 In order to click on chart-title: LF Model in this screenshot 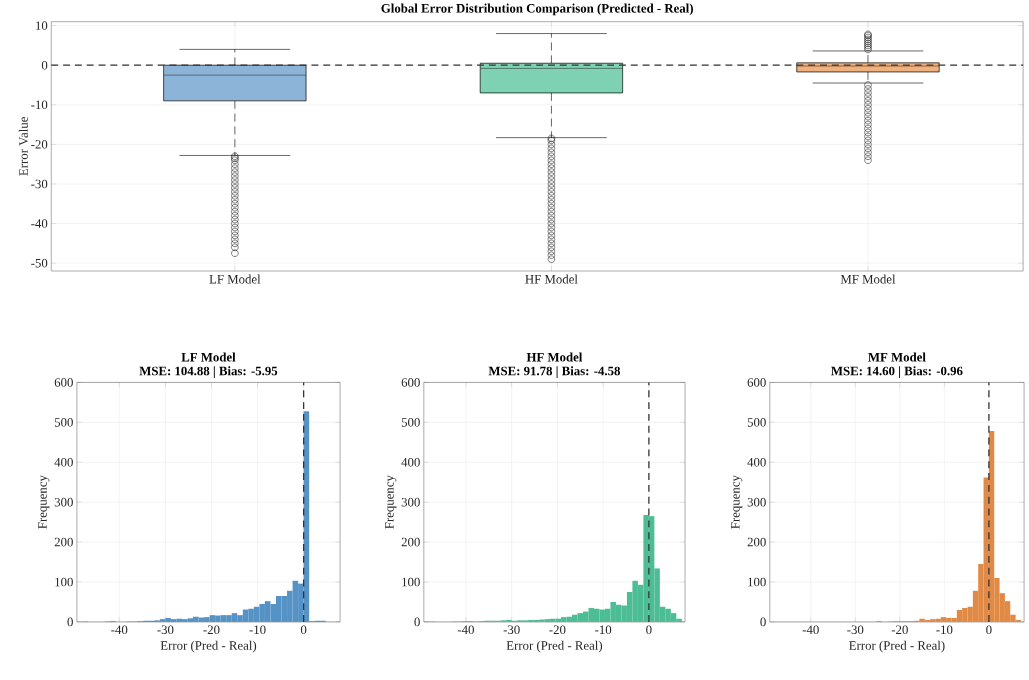, I will do `click(208, 357)`.